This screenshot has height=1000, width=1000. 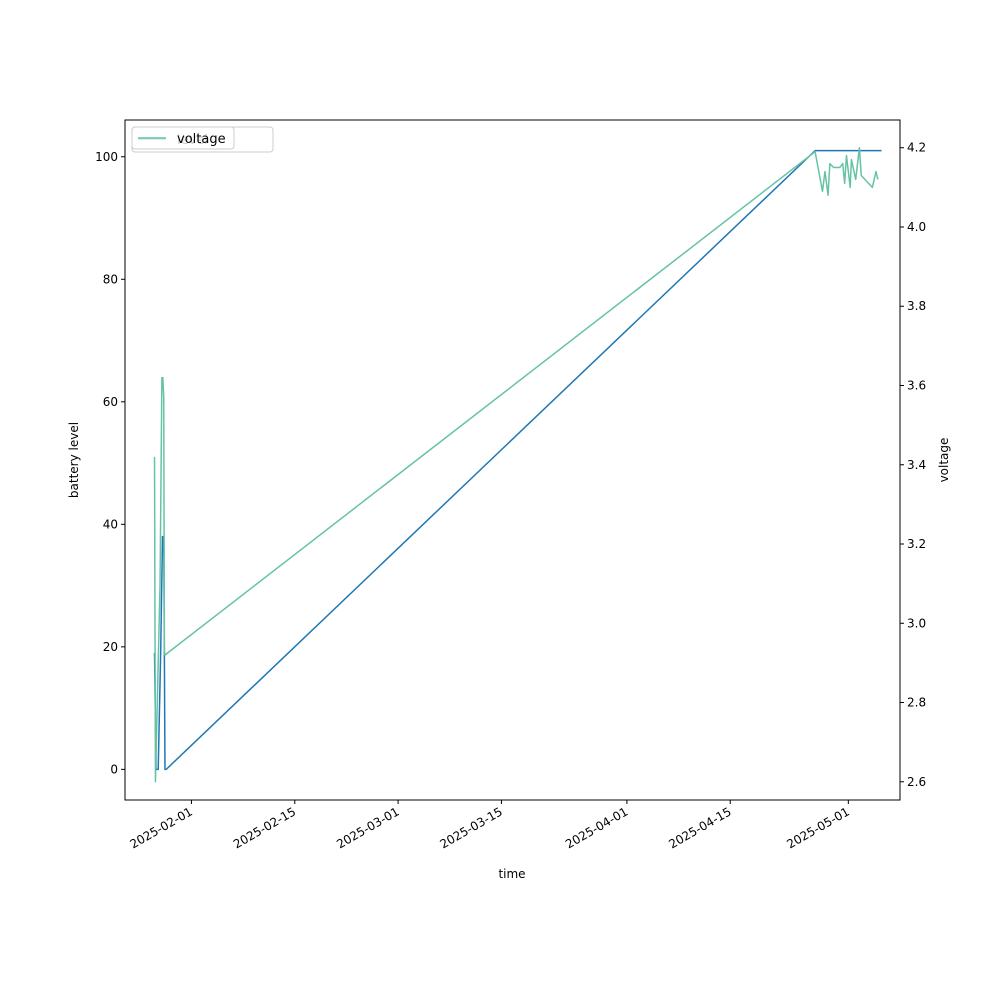 I want to click on left-y-tick-label: 40, so click(x=110, y=524).